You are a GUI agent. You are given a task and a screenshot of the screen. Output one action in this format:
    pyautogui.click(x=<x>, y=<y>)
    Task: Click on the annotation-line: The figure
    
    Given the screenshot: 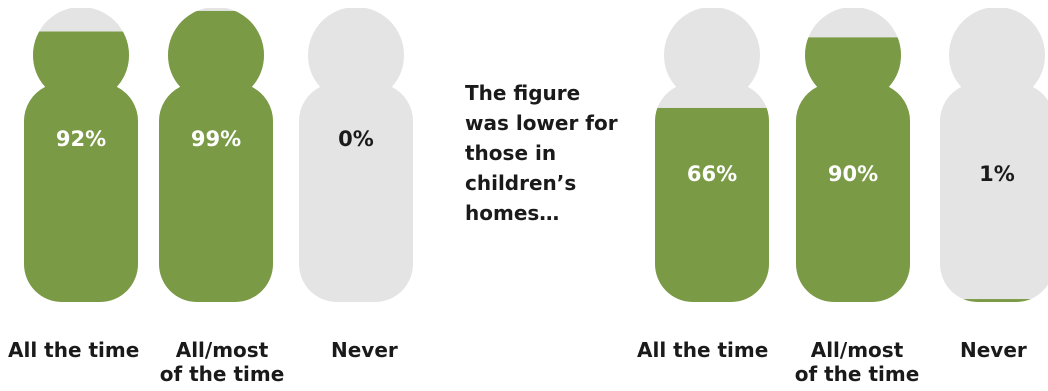 What is the action you would take?
    pyautogui.click(x=523, y=93)
    